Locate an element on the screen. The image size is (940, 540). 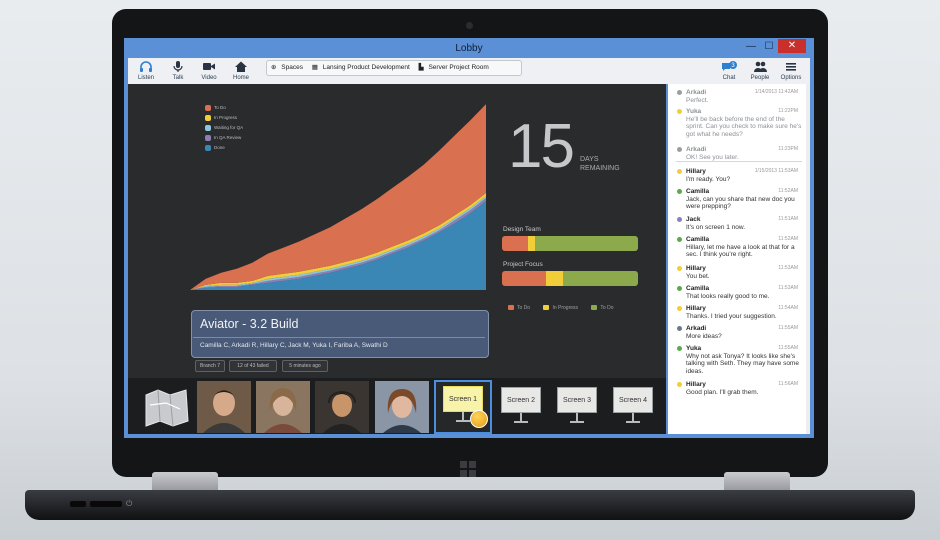
message-sender: Jack is located at coordinates (693, 219).